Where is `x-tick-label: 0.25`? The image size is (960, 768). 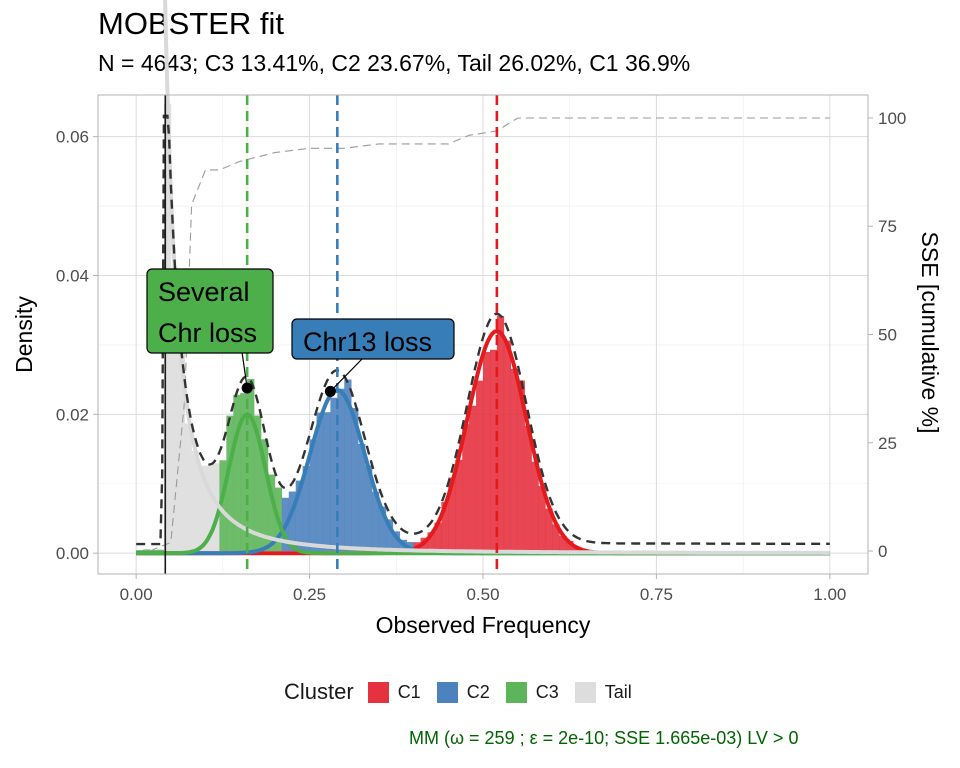 x-tick-label: 0.25 is located at coordinates (309, 594).